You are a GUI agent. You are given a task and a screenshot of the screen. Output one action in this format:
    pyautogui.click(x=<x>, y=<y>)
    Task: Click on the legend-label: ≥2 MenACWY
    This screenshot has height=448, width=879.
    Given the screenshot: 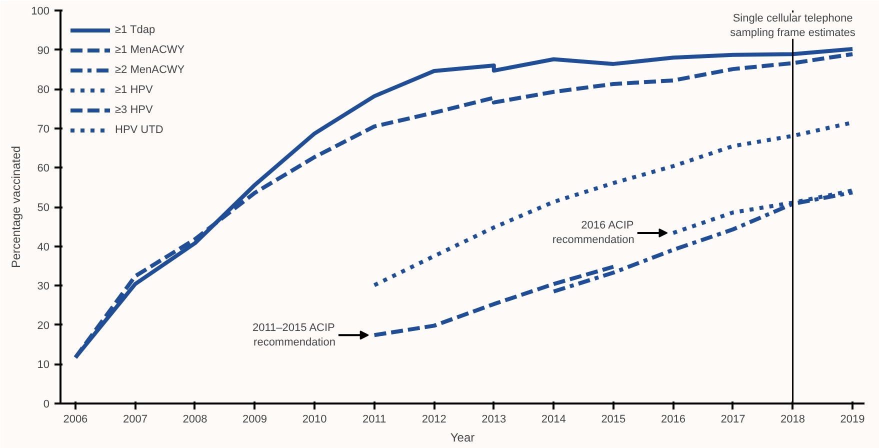 What is the action you would take?
    pyautogui.click(x=150, y=70)
    